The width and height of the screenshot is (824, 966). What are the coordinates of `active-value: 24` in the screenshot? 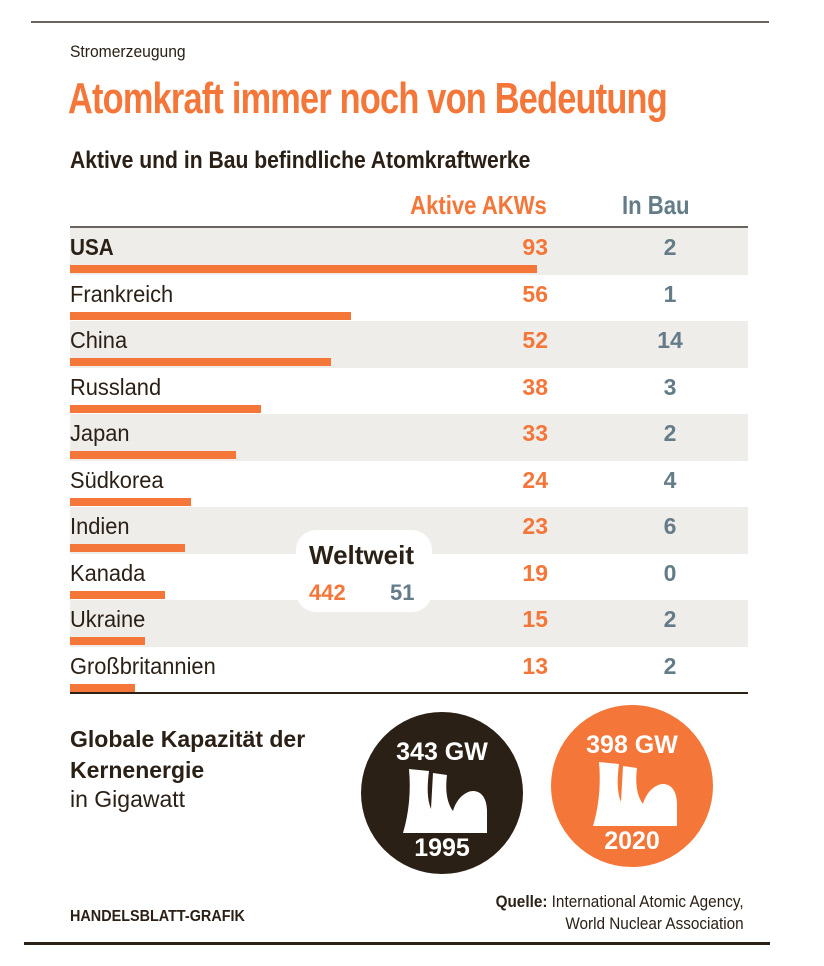 It's located at (535, 479).